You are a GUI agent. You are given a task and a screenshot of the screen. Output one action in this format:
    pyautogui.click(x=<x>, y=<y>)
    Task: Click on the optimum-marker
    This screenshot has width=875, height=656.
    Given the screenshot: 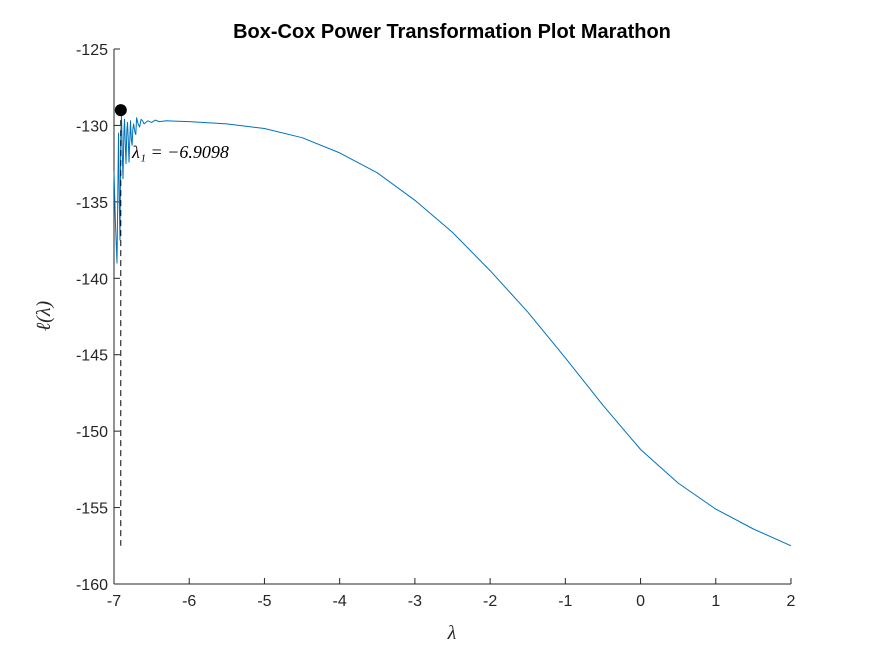 What is the action you would take?
    pyautogui.click(x=120, y=110)
    